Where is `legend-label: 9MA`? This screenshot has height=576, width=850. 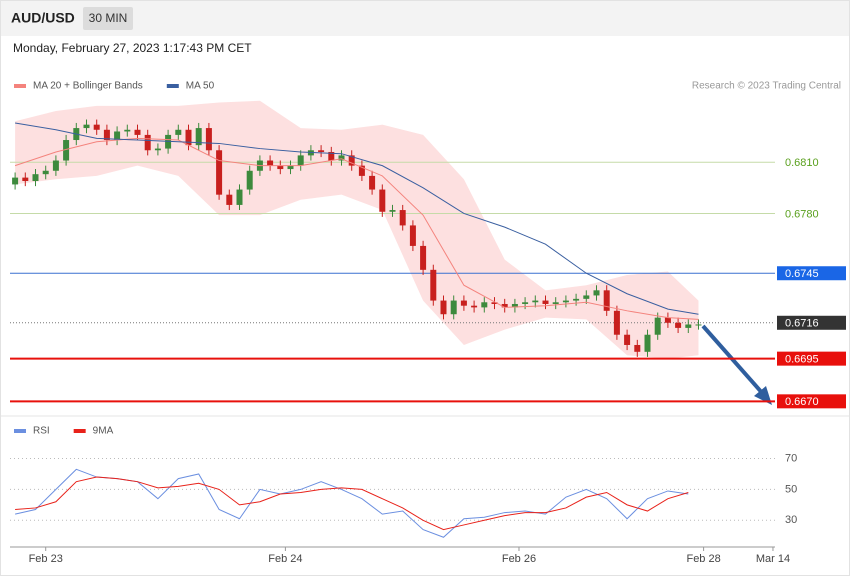 legend-label: 9MA is located at coordinates (103, 431).